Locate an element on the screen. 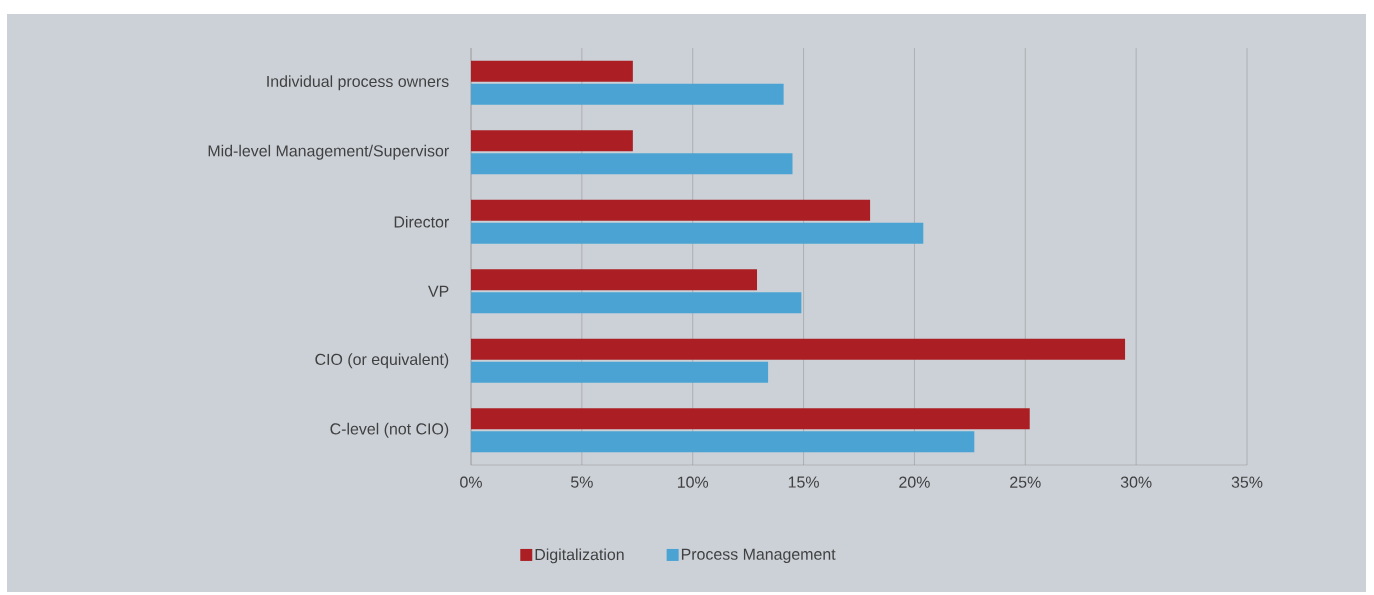 The image size is (1374, 595). y-tick-label: Director is located at coordinates (421, 221).